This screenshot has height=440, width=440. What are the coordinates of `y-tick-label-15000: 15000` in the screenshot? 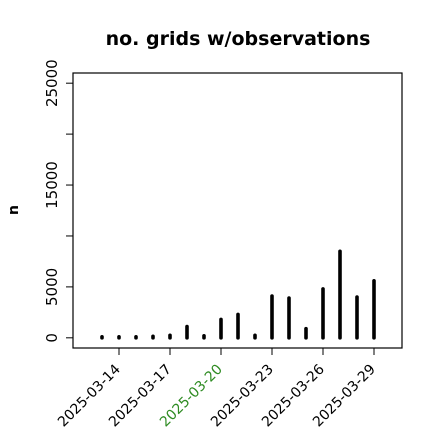 It's located at (52, 185).